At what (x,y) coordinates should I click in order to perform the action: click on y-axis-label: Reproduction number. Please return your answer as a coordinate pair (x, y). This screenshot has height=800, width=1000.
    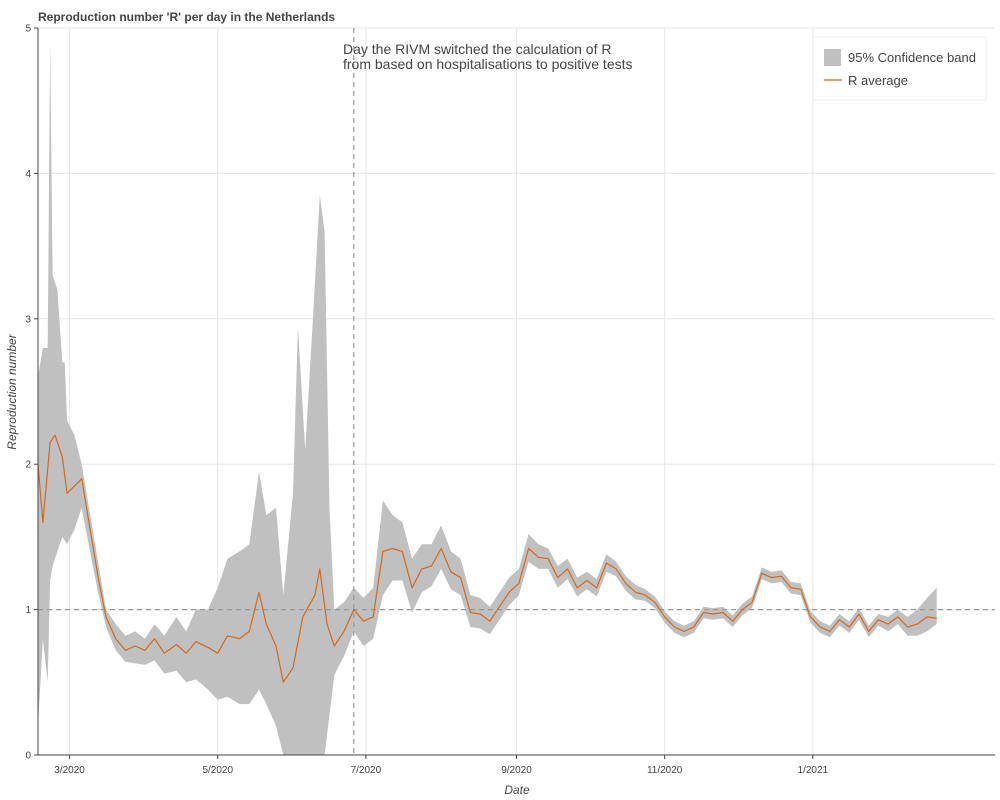
    Looking at the image, I should click on (12, 391).